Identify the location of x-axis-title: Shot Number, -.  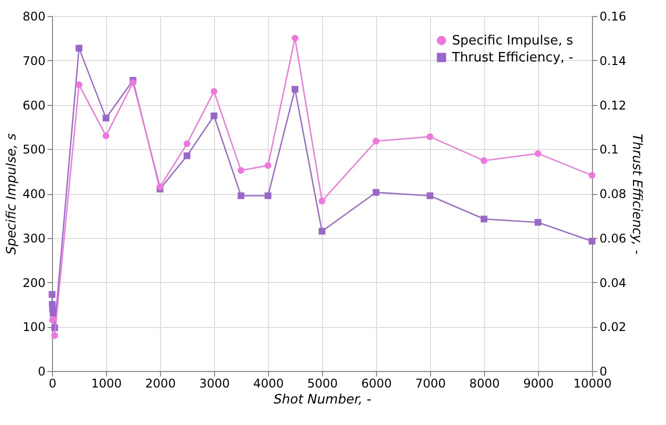
(323, 400).